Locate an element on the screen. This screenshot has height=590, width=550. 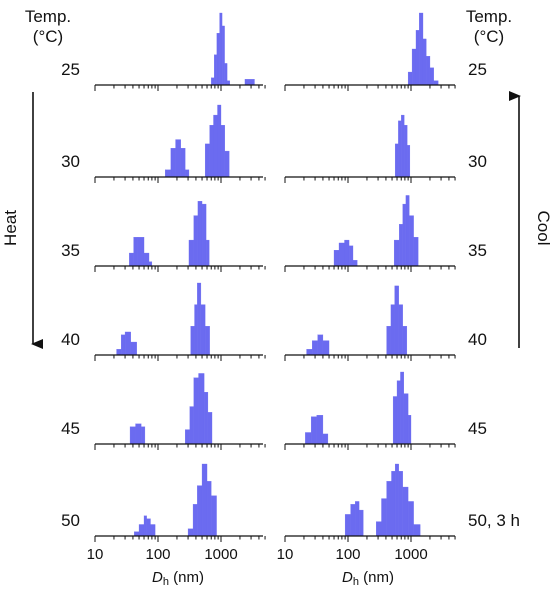
right-x-axis-title-unit: (nm) is located at coordinates (376, 577).